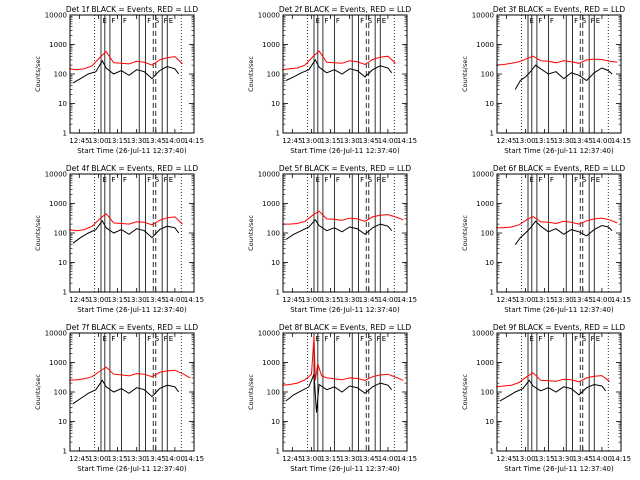 The image size is (640, 480). What do you see at coordinates (559, 9) in the screenshot?
I see `panel-title: Det 3f BLACK = Events, RED = LLD` at bounding box center [559, 9].